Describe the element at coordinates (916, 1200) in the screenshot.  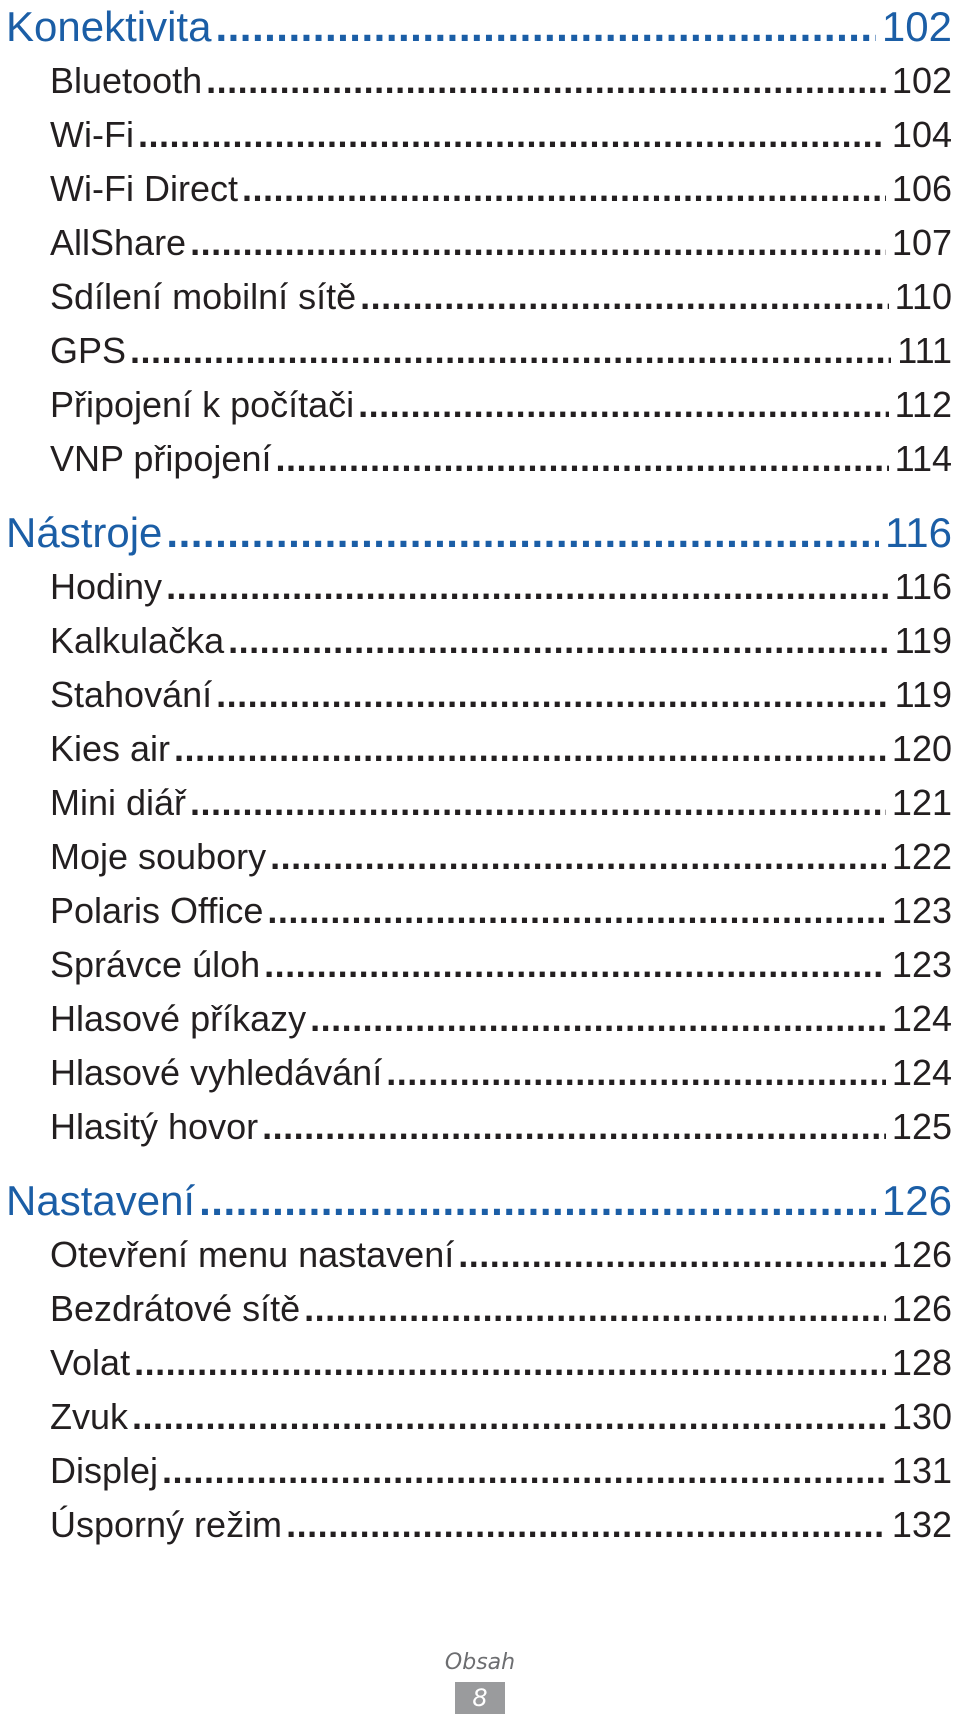
I see `toc-heading-page: 126` at that location.